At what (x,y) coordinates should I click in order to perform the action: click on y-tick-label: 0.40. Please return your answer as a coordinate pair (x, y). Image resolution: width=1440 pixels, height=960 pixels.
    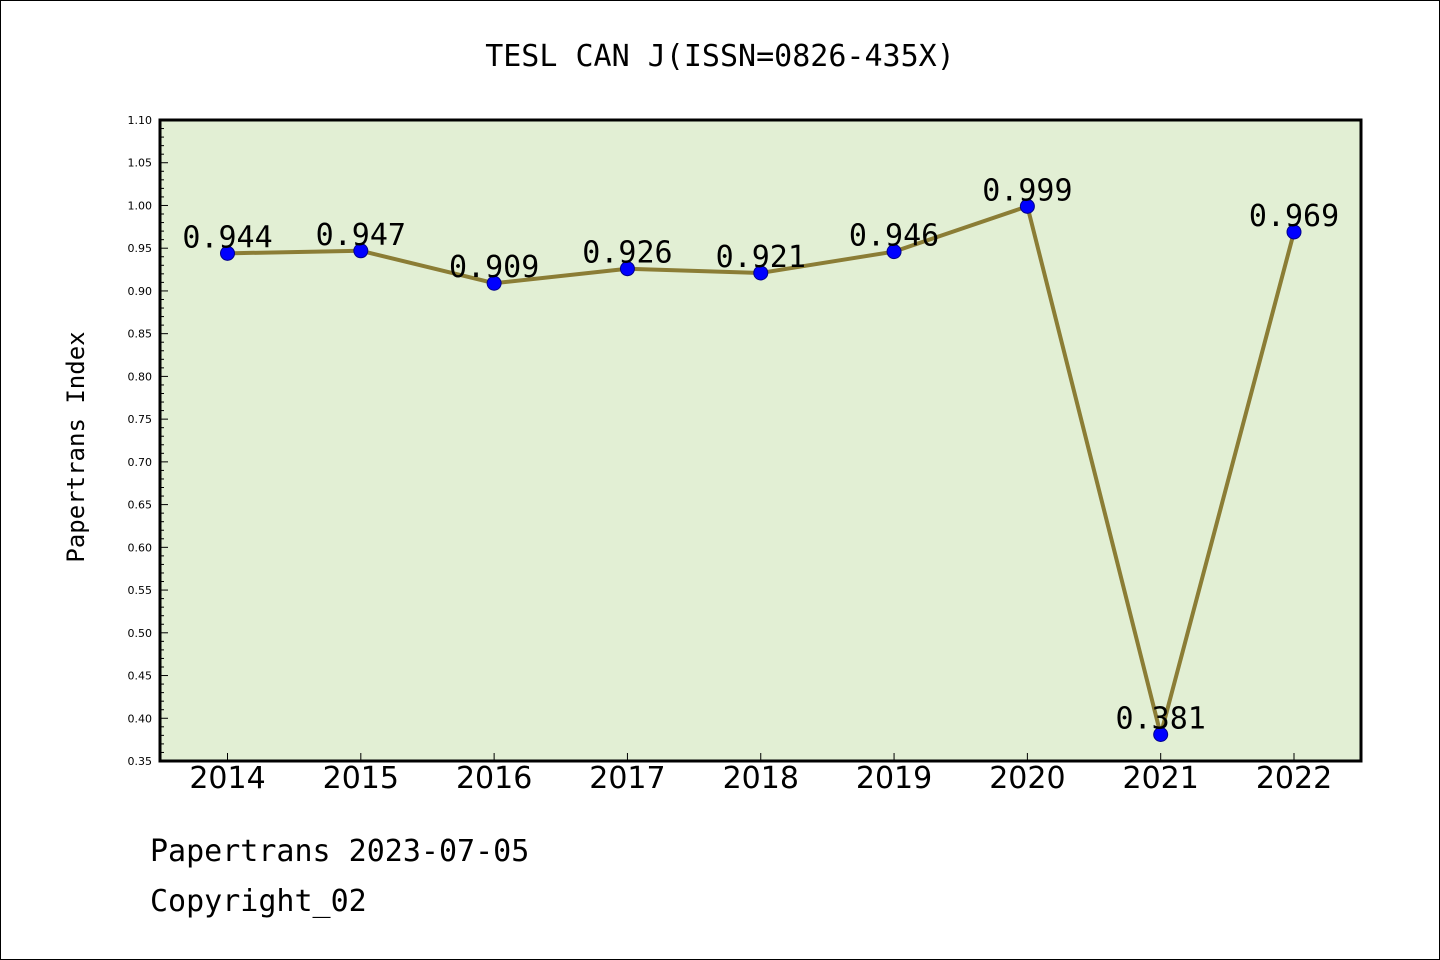
    Looking at the image, I should click on (140, 718).